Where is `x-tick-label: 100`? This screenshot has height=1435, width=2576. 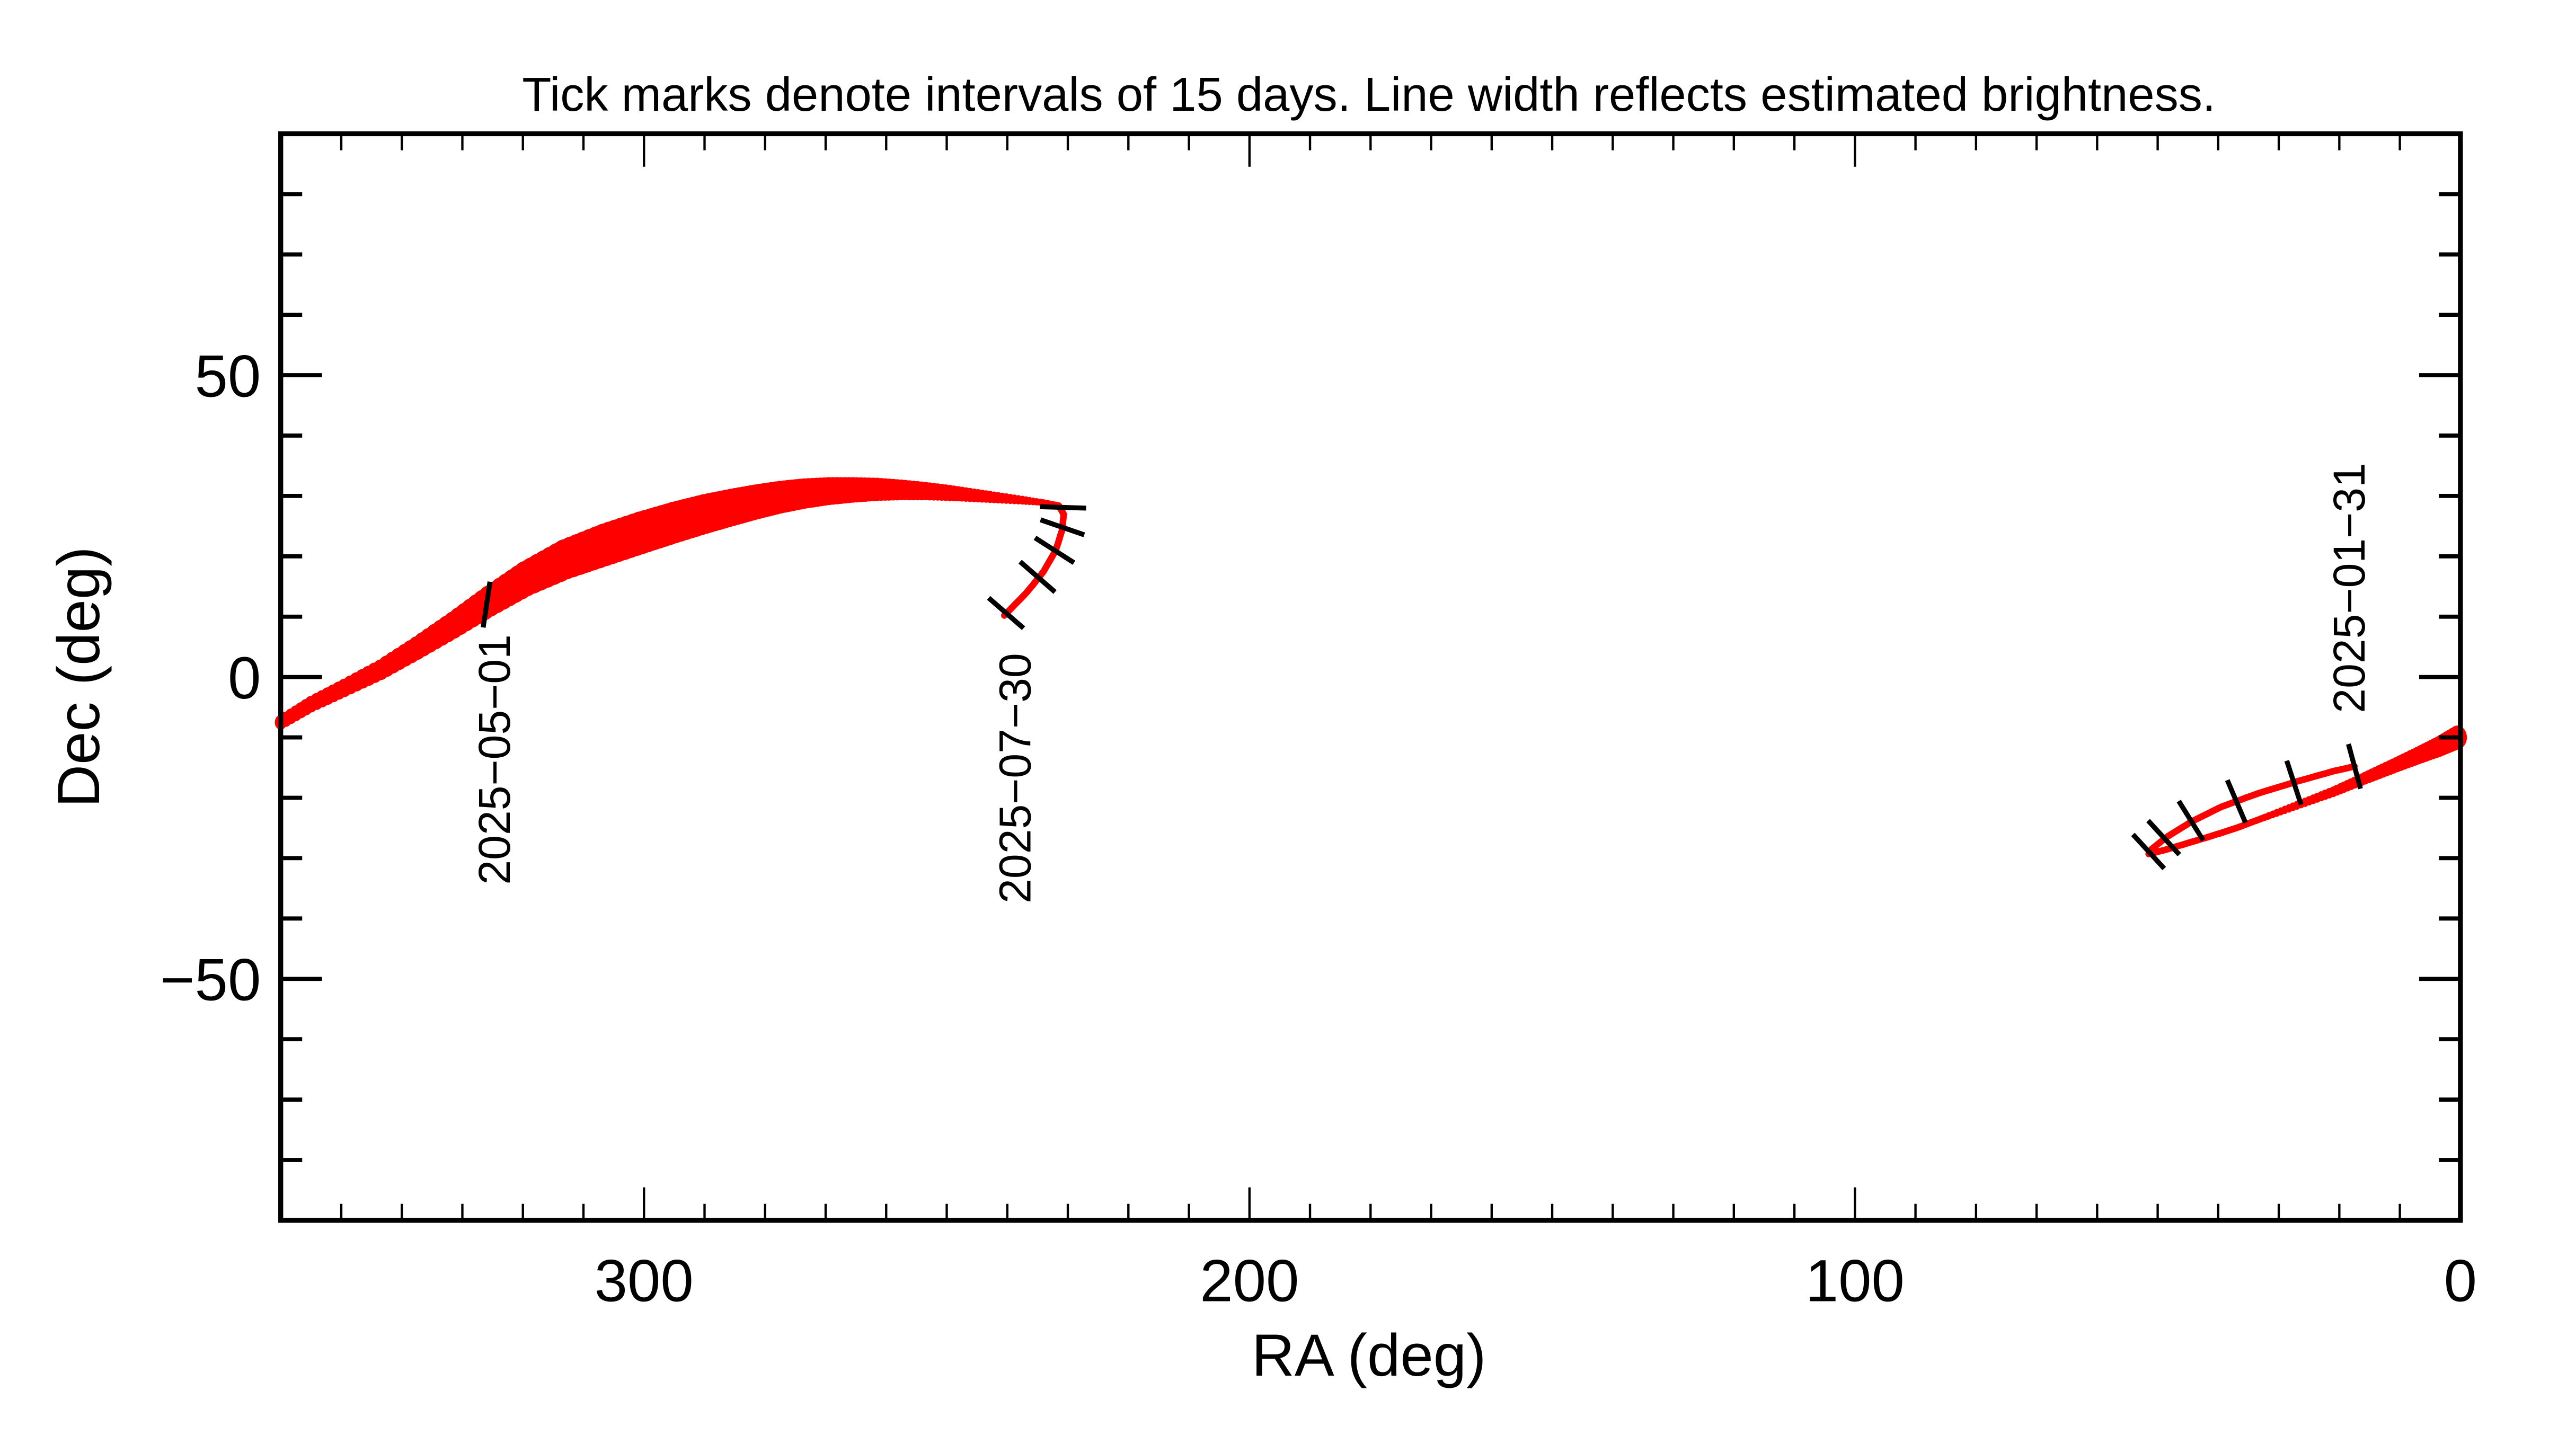
x-tick-label: 100 is located at coordinates (1855, 1280).